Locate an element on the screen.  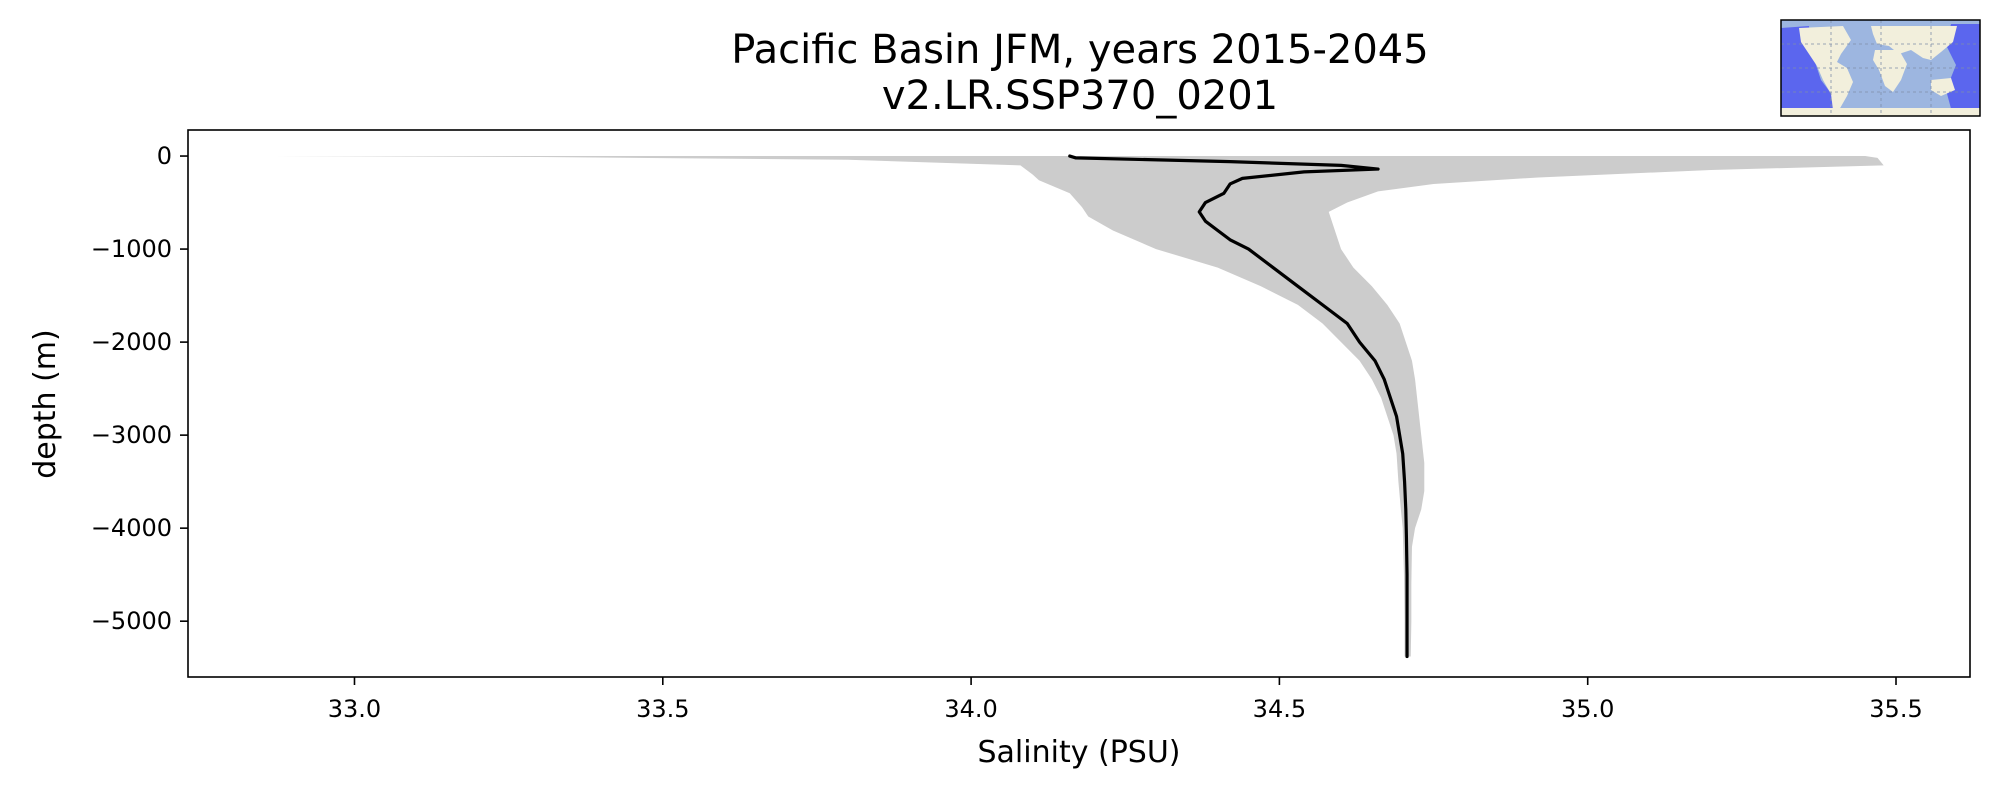
y-axis-label: depth (m) is located at coordinates (45, 404).